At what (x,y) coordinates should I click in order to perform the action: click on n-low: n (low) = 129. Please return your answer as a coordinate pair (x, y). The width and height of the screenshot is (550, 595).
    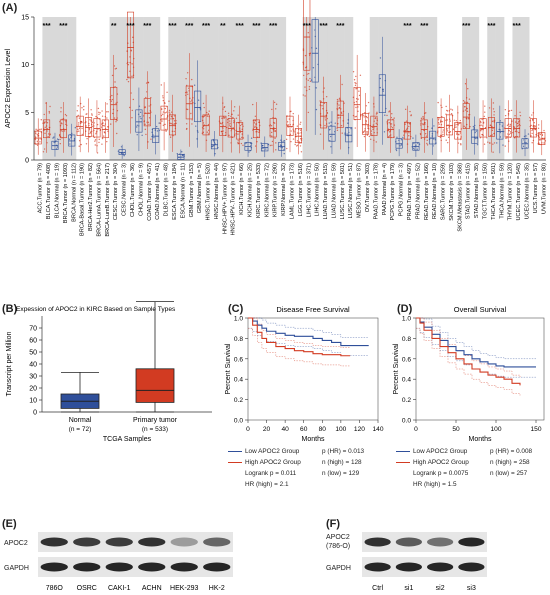
    Looking at the image, I should click on (341, 473).